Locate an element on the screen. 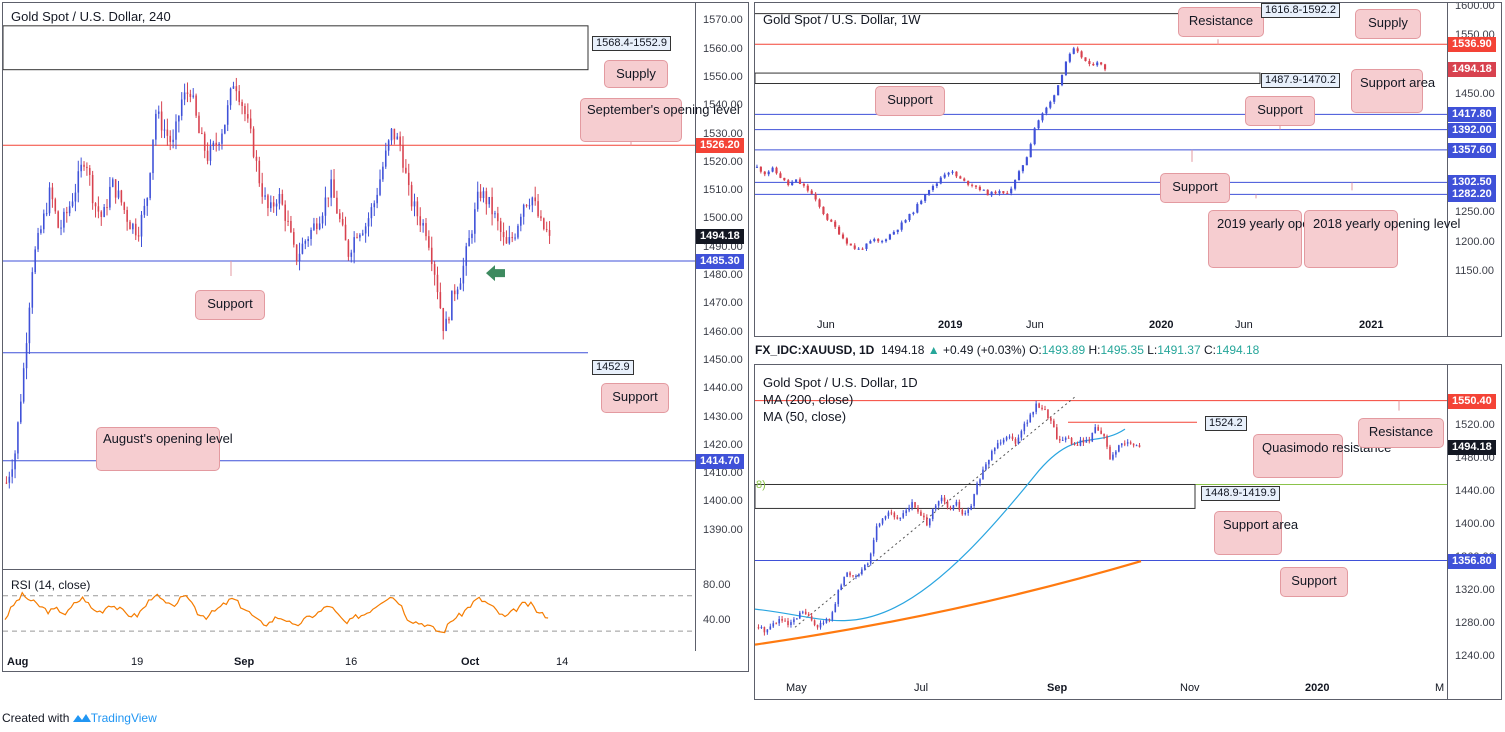 This screenshot has height=732, width=1505. d1-x-tick: Nov is located at coordinates (1190, 688).